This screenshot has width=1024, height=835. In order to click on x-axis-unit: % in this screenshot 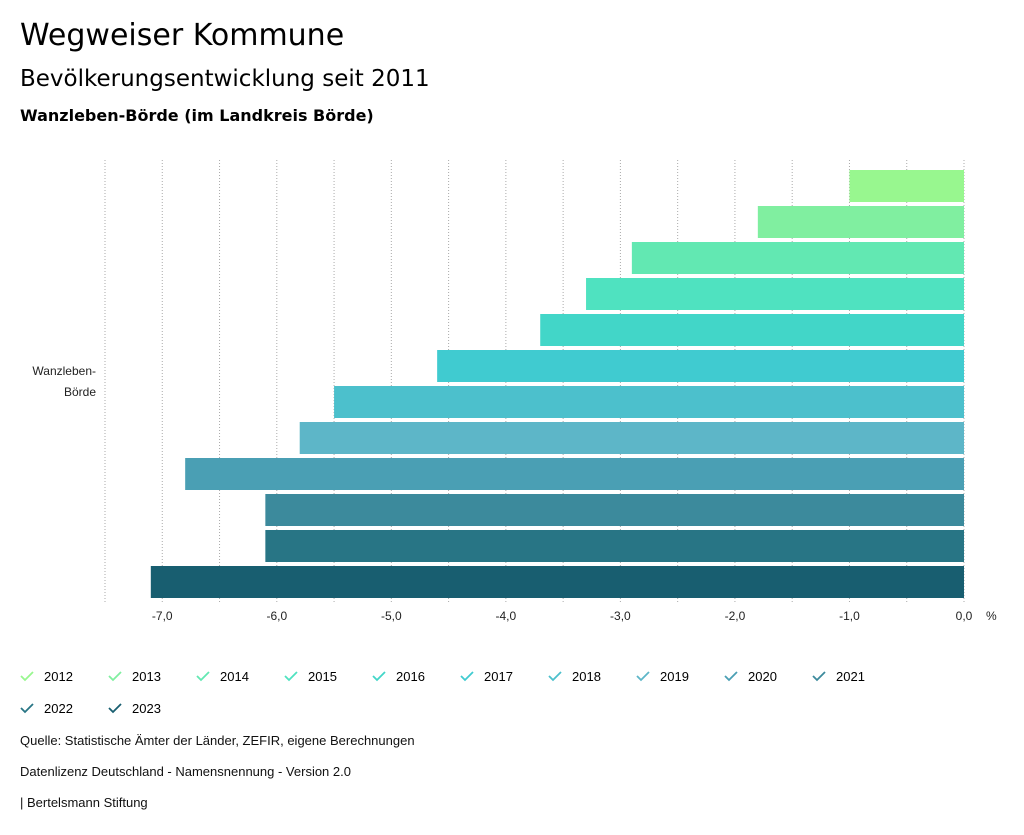, I will do `click(991, 616)`.